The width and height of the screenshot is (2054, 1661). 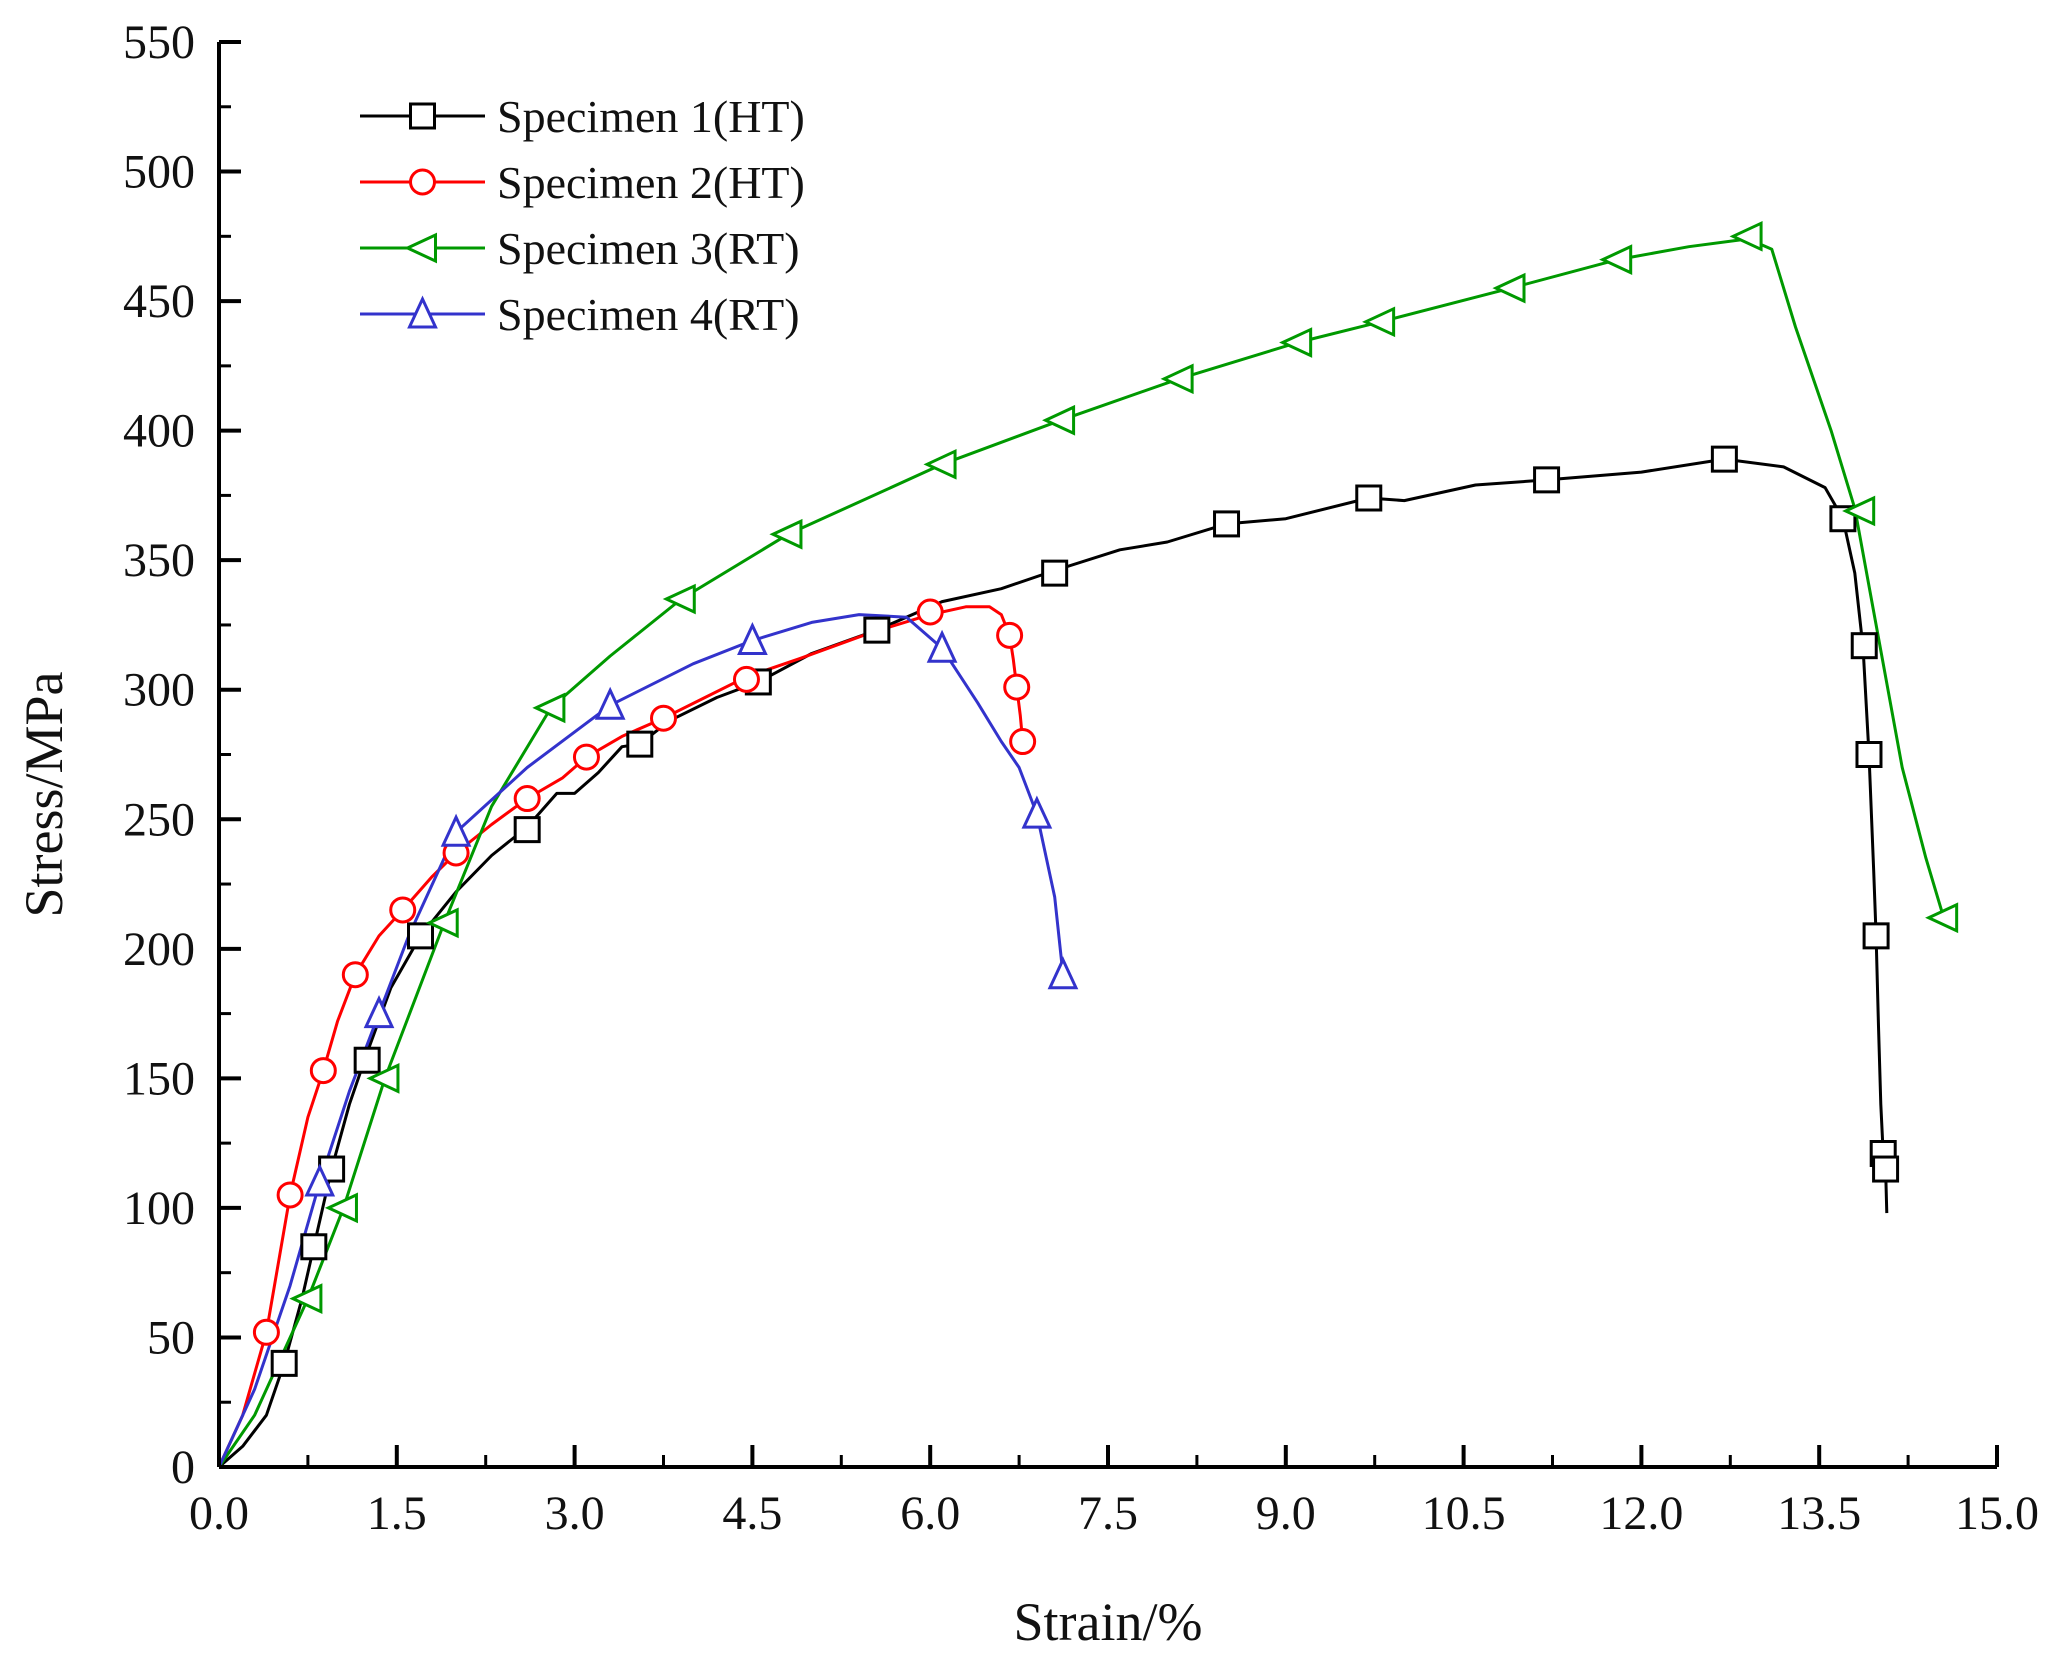 What do you see at coordinates (159, 1078) in the screenshot?
I see `y-tick-label: 150` at bounding box center [159, 1078].